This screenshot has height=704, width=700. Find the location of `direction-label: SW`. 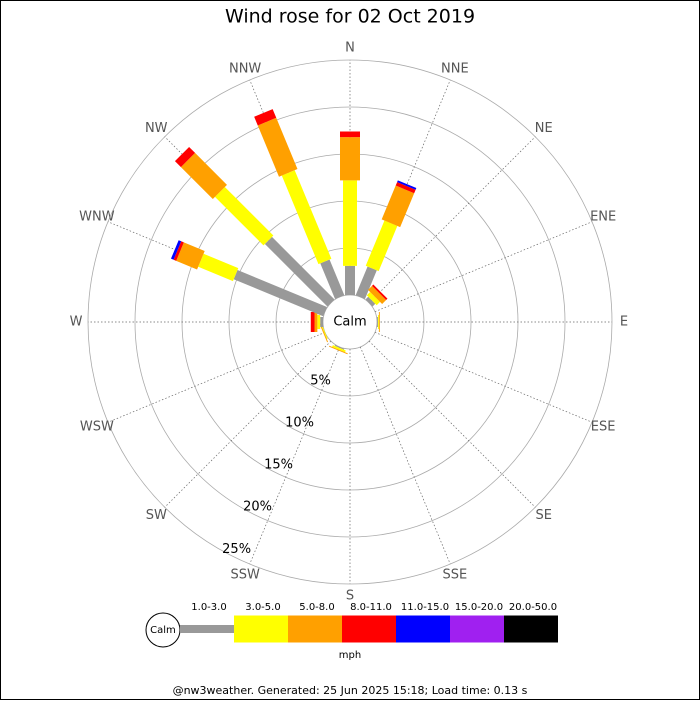

direction-label: SW is located at coordinates (156, 515).